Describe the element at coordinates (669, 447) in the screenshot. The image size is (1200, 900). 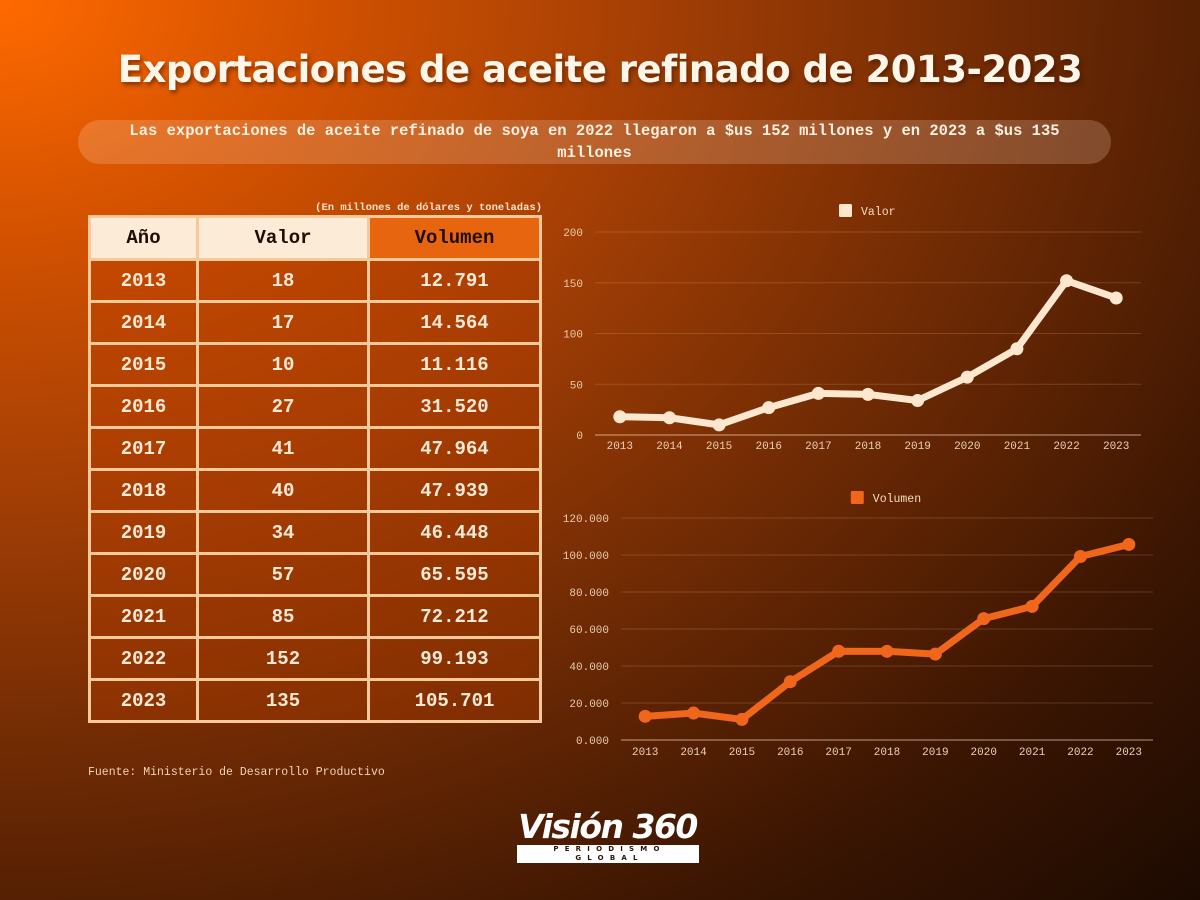
I see `valor-x-tick-label: 2014` at that location.